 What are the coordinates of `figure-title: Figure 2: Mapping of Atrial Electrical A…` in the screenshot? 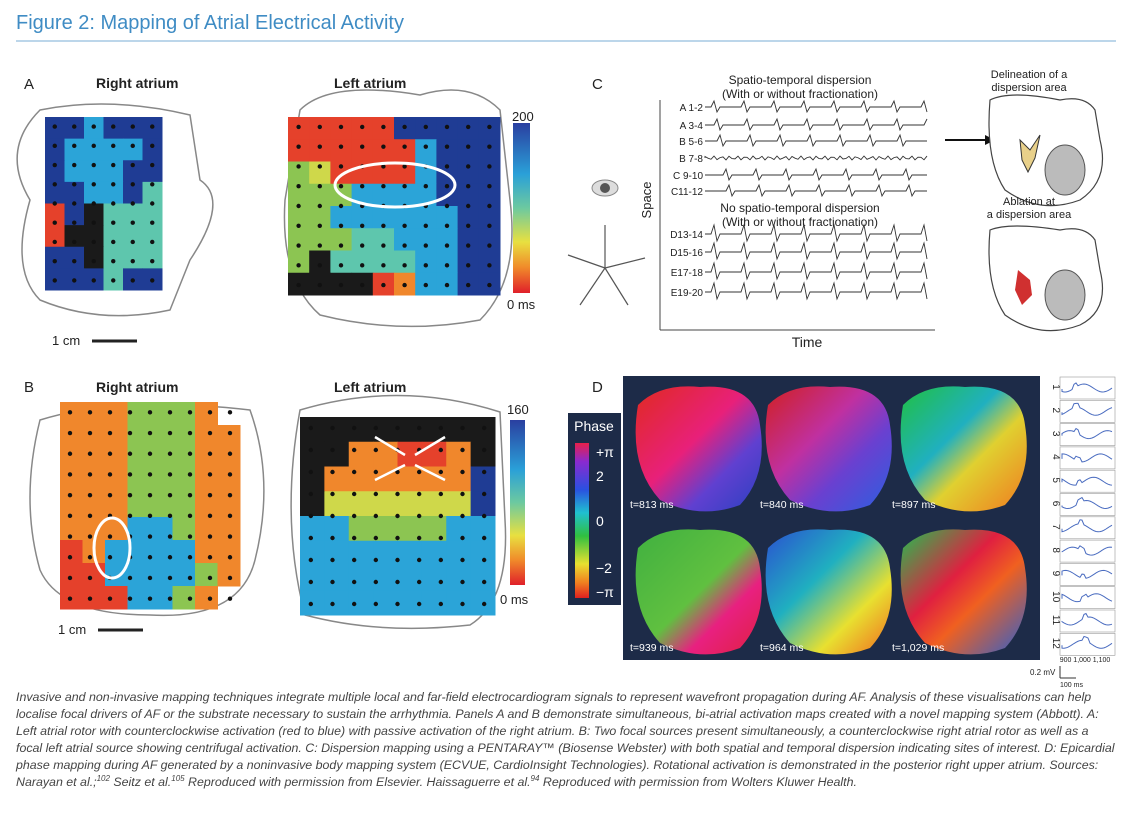 It's located at (210, 23).